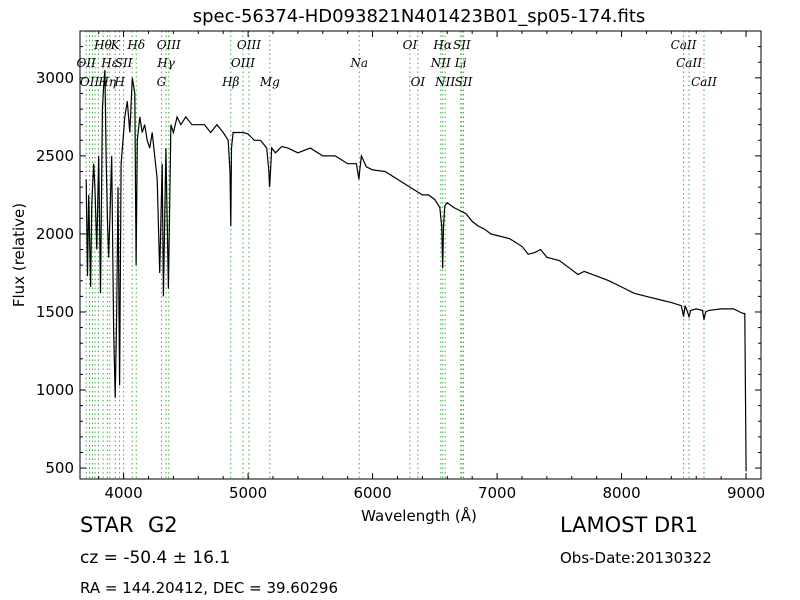 The height and width of the screenshot is (600, 800). I want to click on y-tick-label: 2500, so click(55, 156).